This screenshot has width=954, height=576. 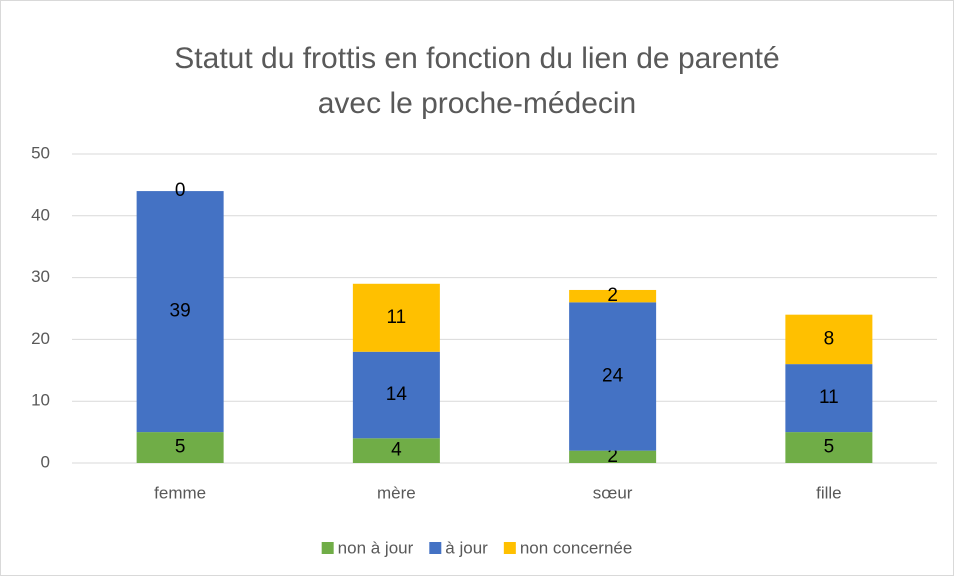 I want to click on chart-title: avec le proche-médecin, so click(x=477, y=103).